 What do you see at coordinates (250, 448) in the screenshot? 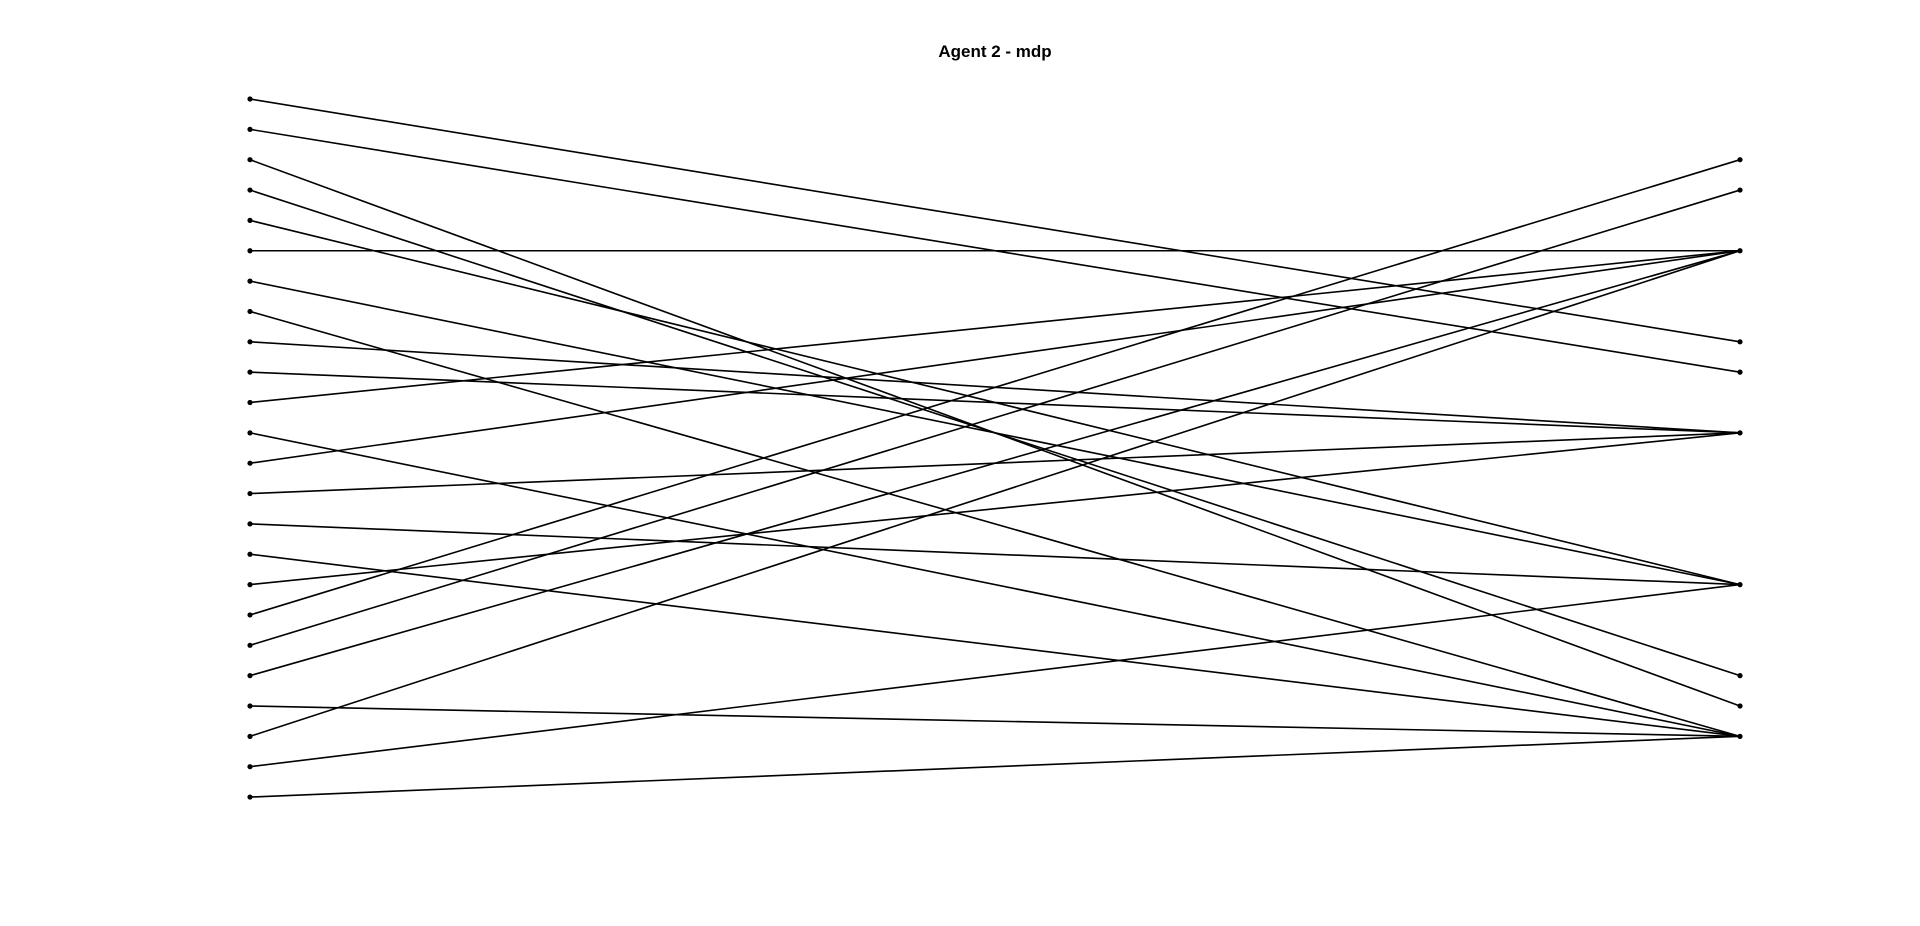
I see `left-nodes-group` at bounding box center [250, 448].